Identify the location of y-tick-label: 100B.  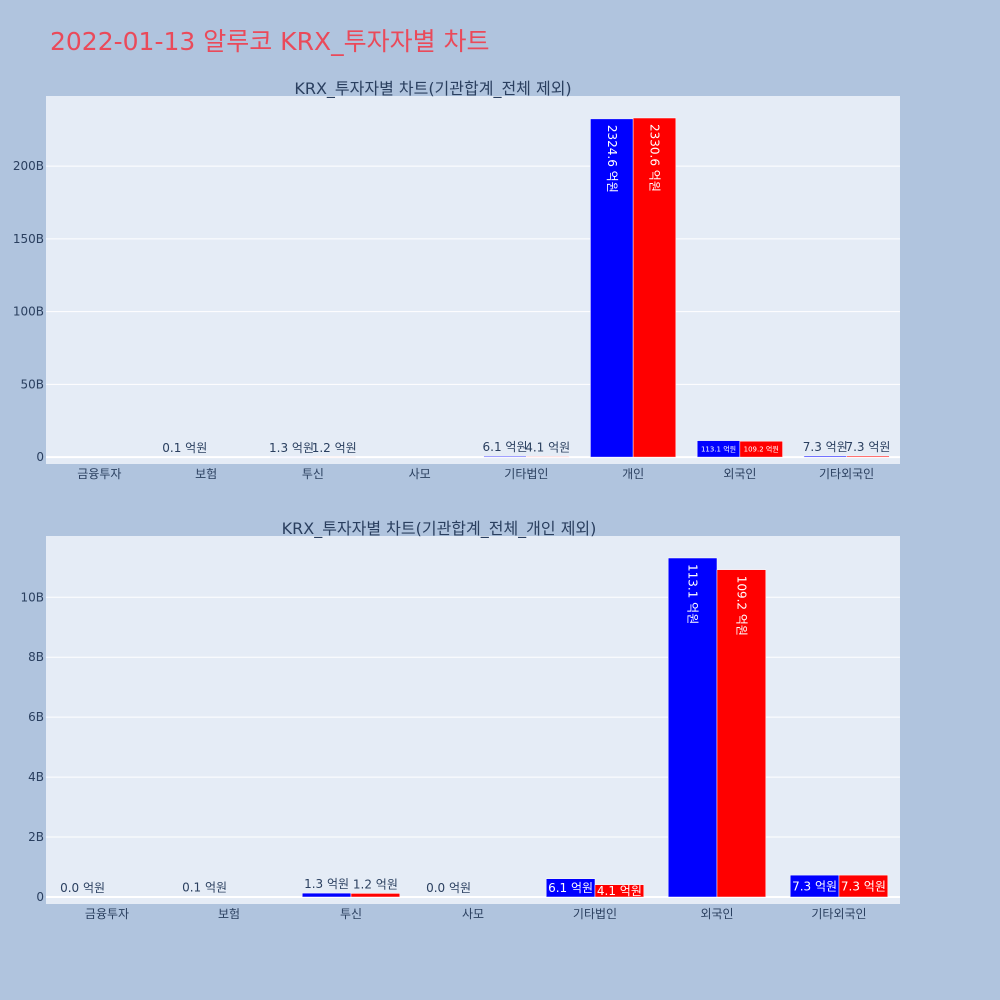
(28, 312).